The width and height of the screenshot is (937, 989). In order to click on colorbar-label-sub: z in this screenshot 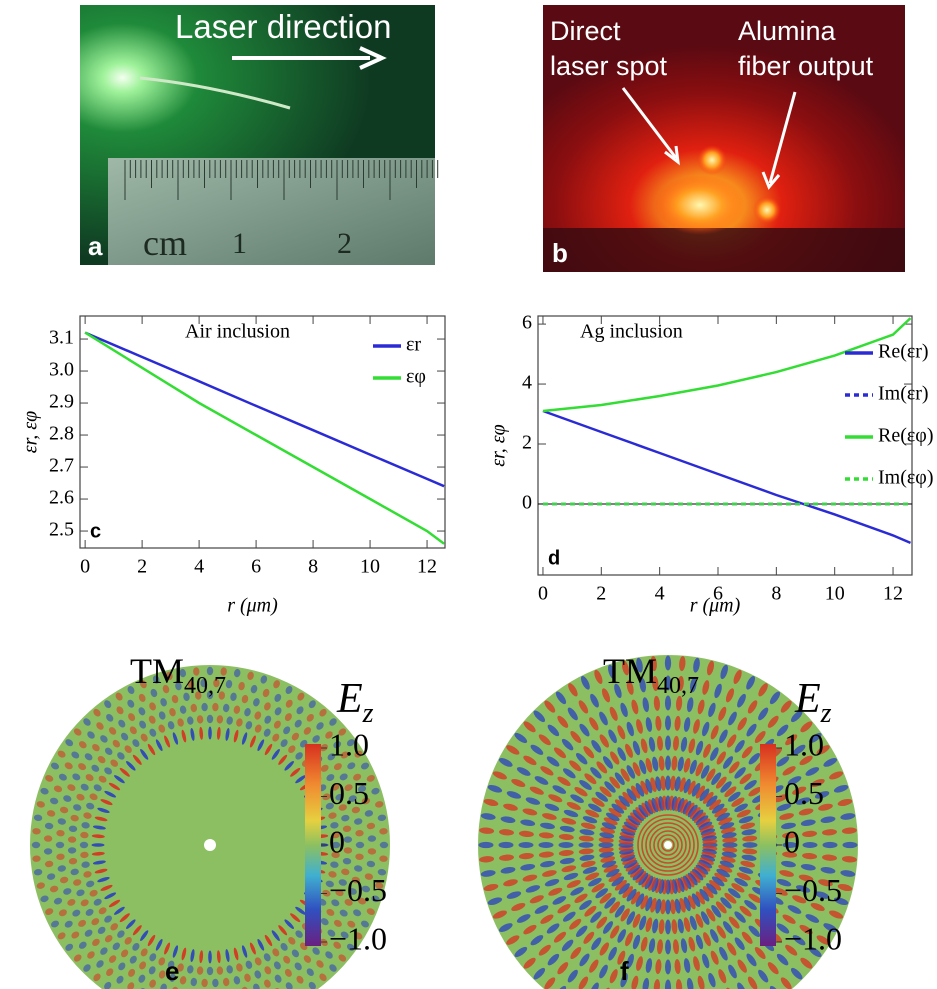, I will do `click(826, 713)`.